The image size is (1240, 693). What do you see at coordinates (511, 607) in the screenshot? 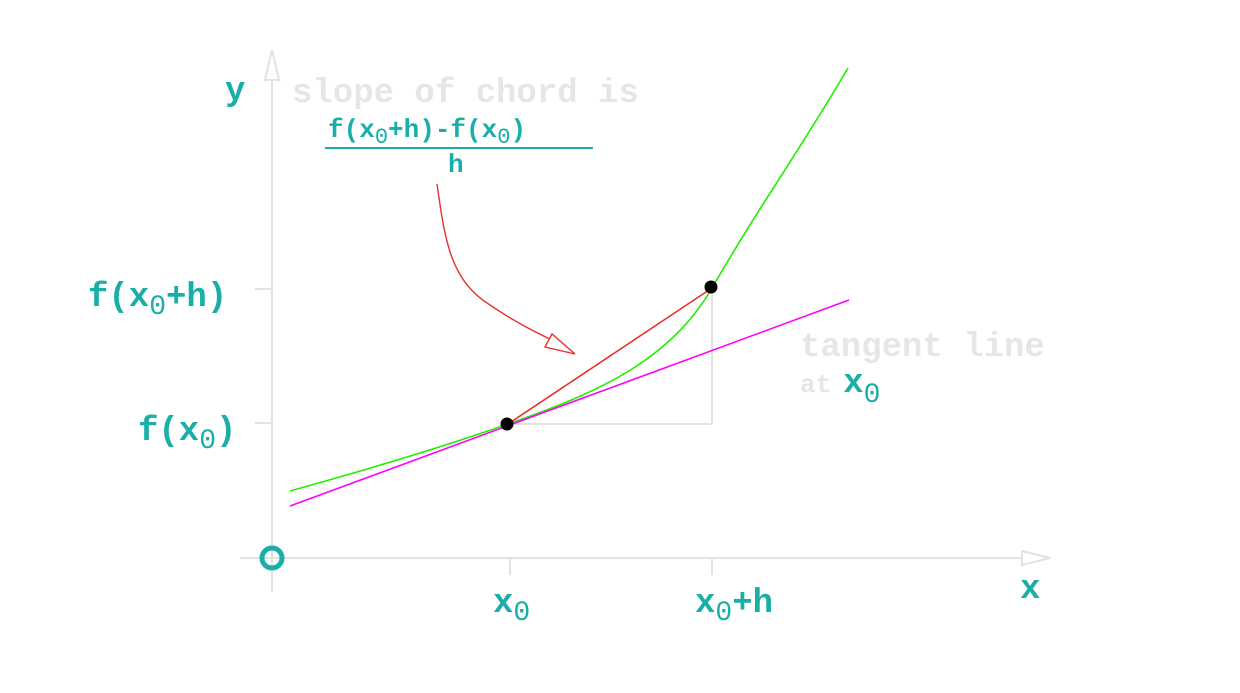
I see `x0-tick-label: x0` at bounding box center [511, 607].